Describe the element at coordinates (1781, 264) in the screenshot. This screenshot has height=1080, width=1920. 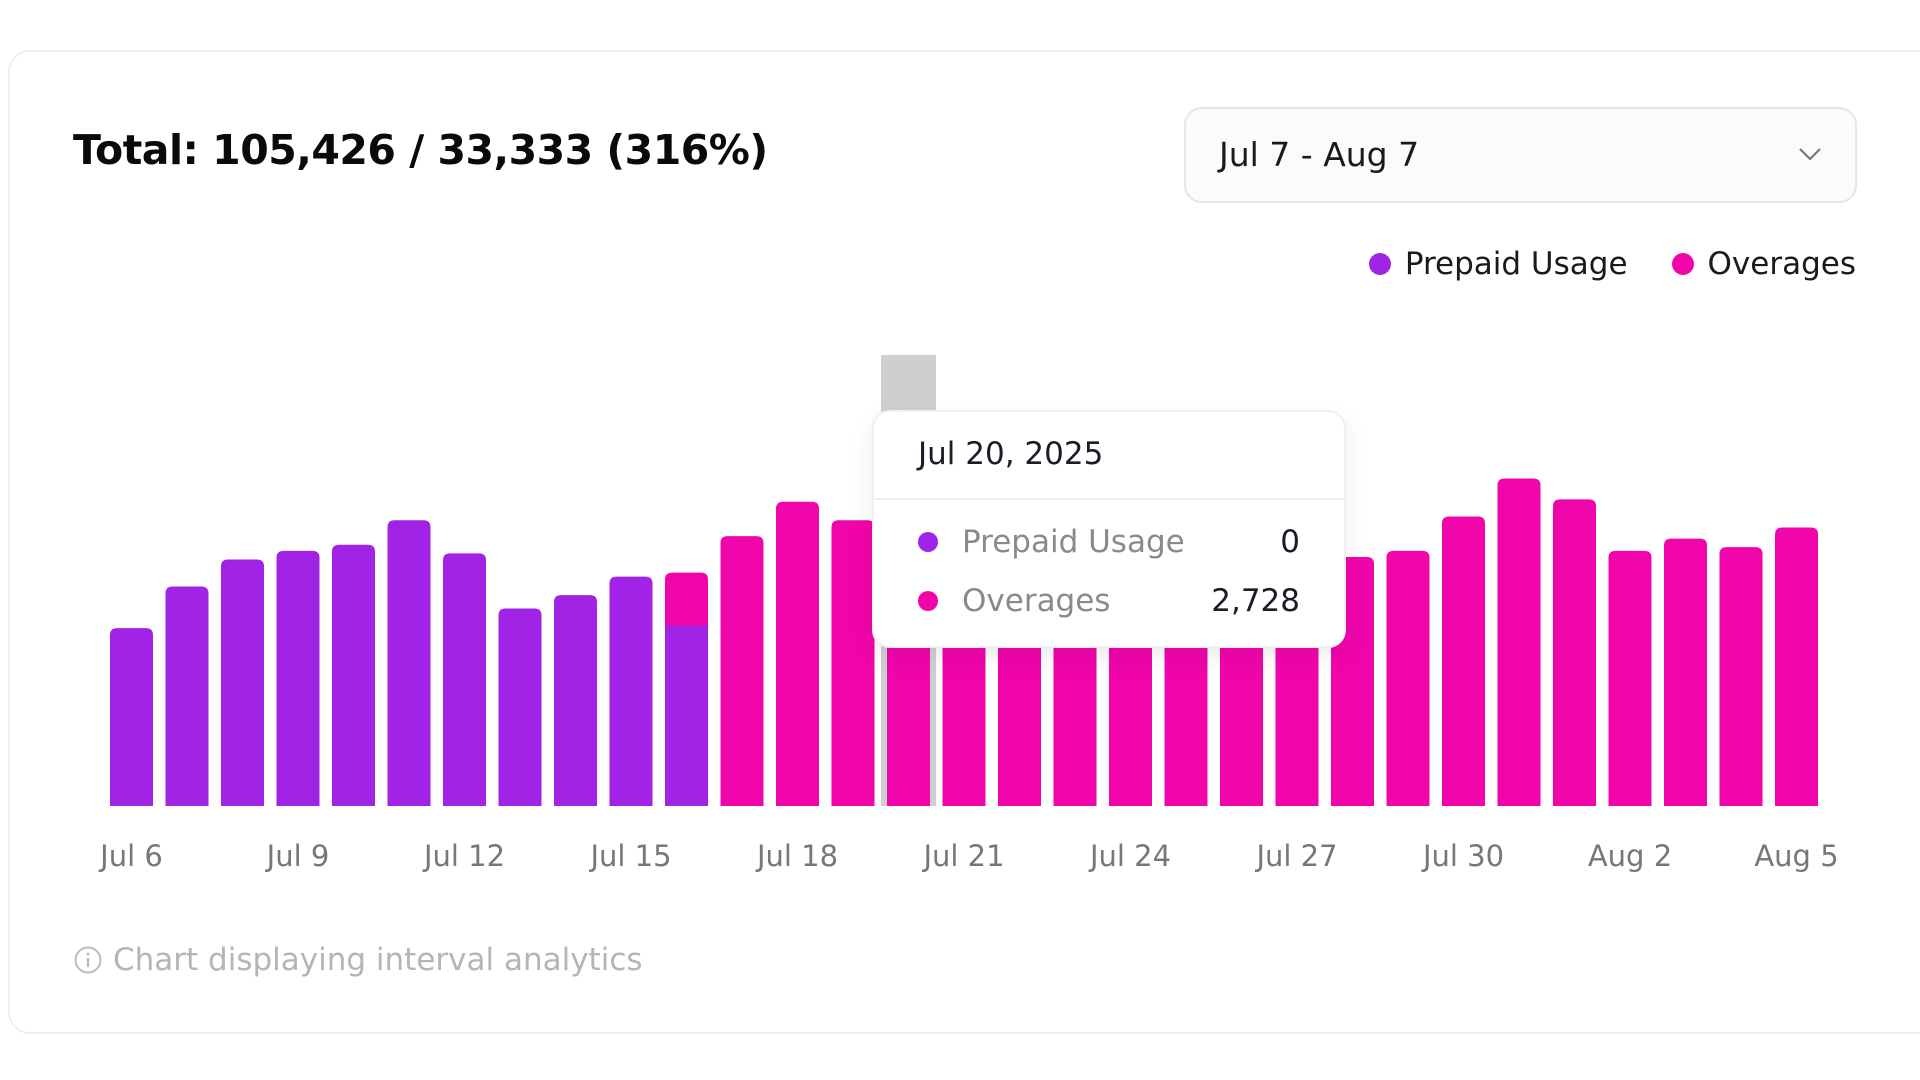
I see `legend-label: Overages` at that location.